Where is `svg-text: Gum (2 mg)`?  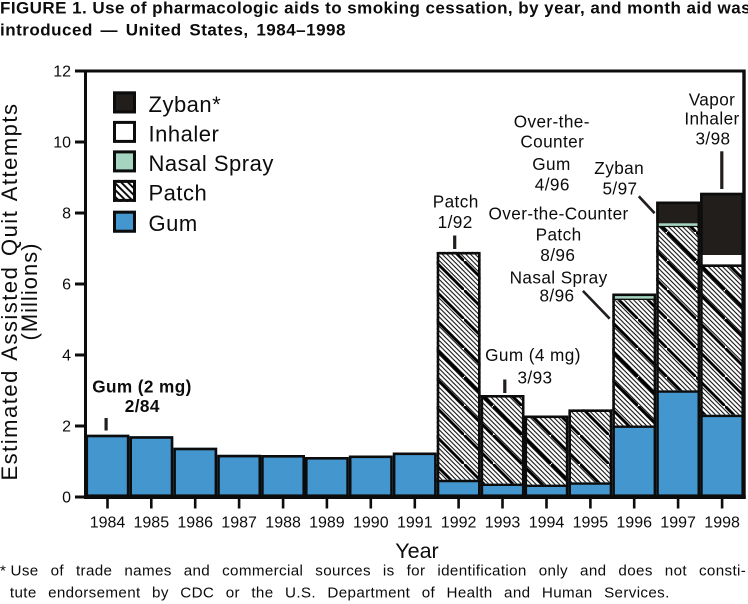
svg-text: Gum (2 mg) is located at coordinates (142, 387).